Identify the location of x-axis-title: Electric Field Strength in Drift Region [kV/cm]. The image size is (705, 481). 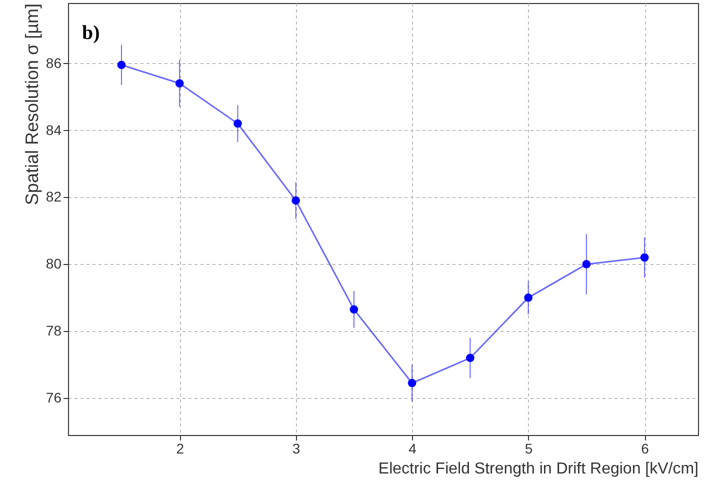
(538, 469).